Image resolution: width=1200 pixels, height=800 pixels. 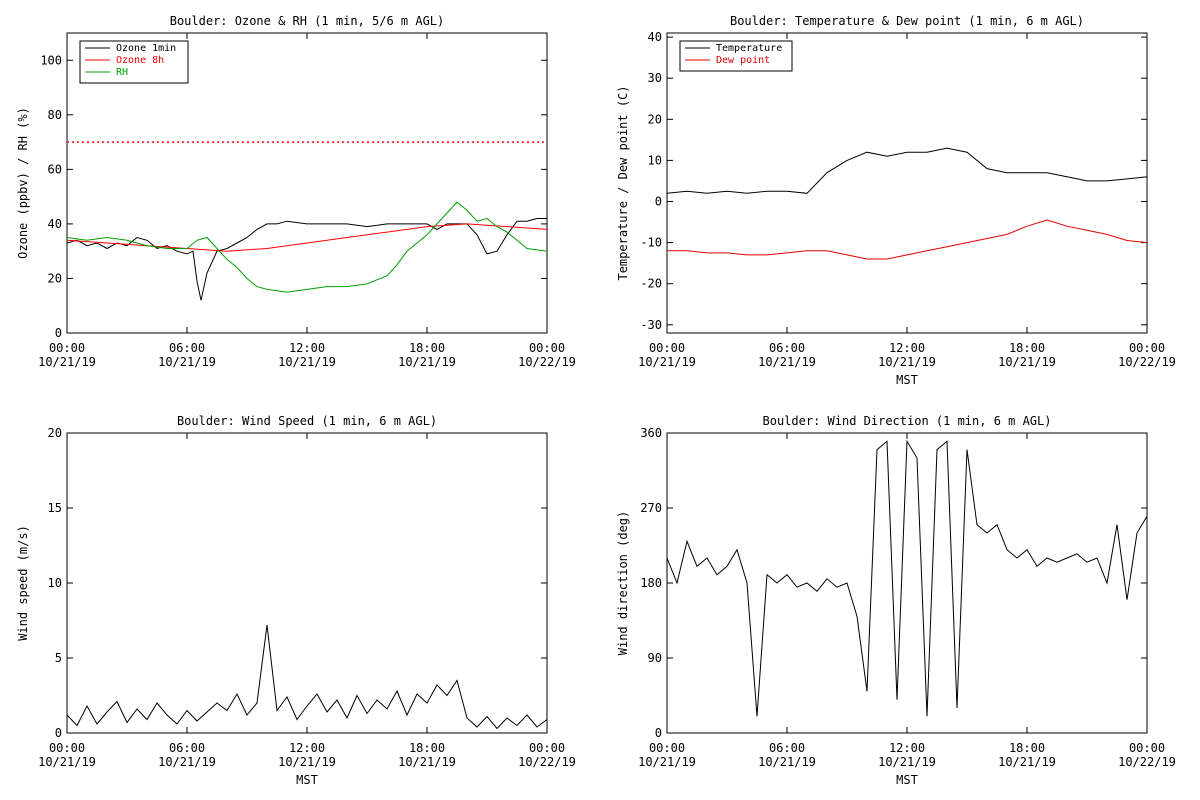 I want to click on y-tick-label: -10, so click(x=651, y=243).